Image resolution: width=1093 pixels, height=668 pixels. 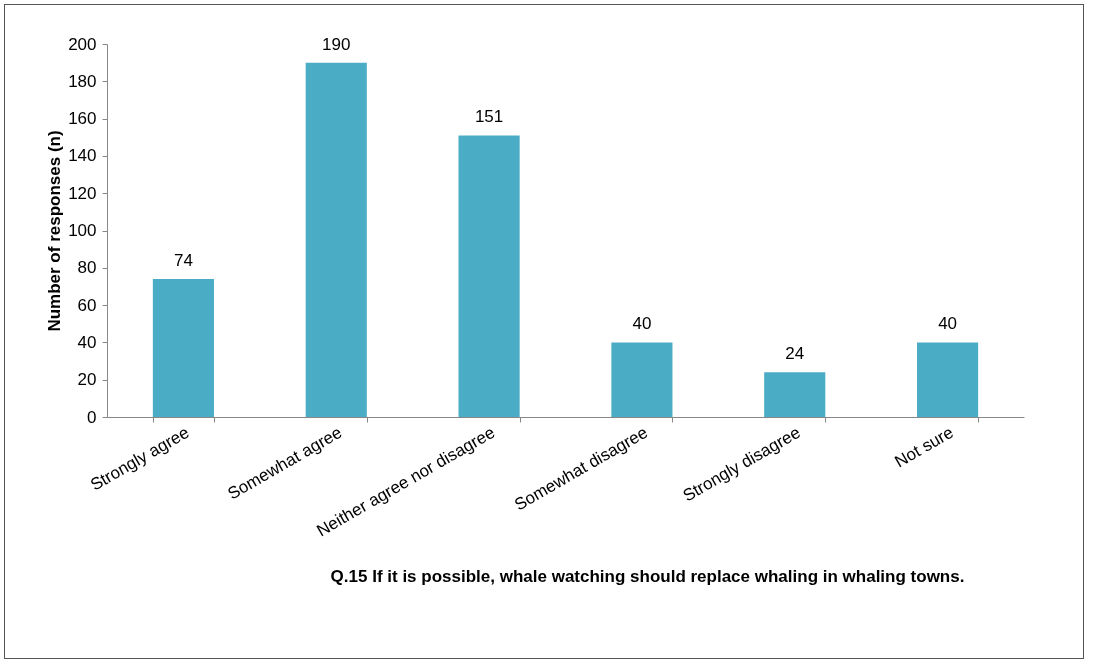 What do you see at coordinates (489, 117) in the screenshot?
I see `data-label: 151` at bounding box center [489, 117].